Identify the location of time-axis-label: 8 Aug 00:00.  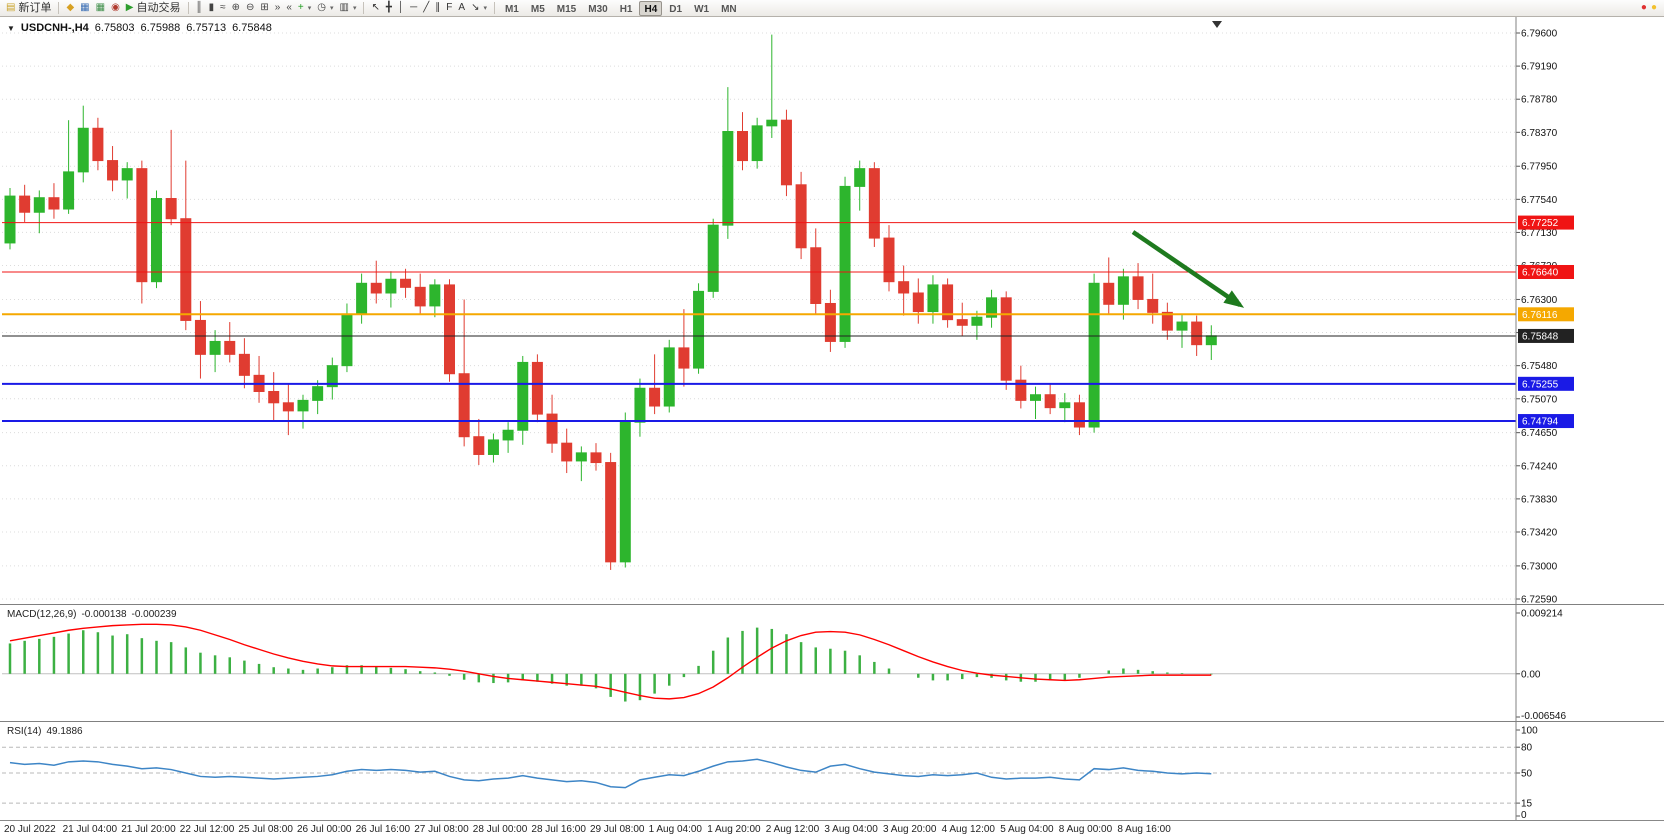
(1085, 829).